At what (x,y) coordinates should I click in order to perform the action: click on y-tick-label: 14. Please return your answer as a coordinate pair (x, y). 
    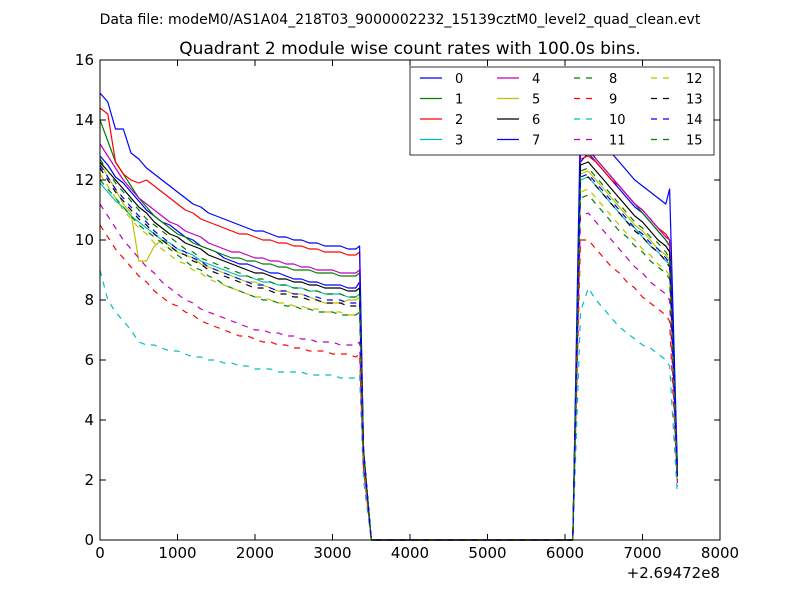
    Looking at the image, I should click on (84, 120).